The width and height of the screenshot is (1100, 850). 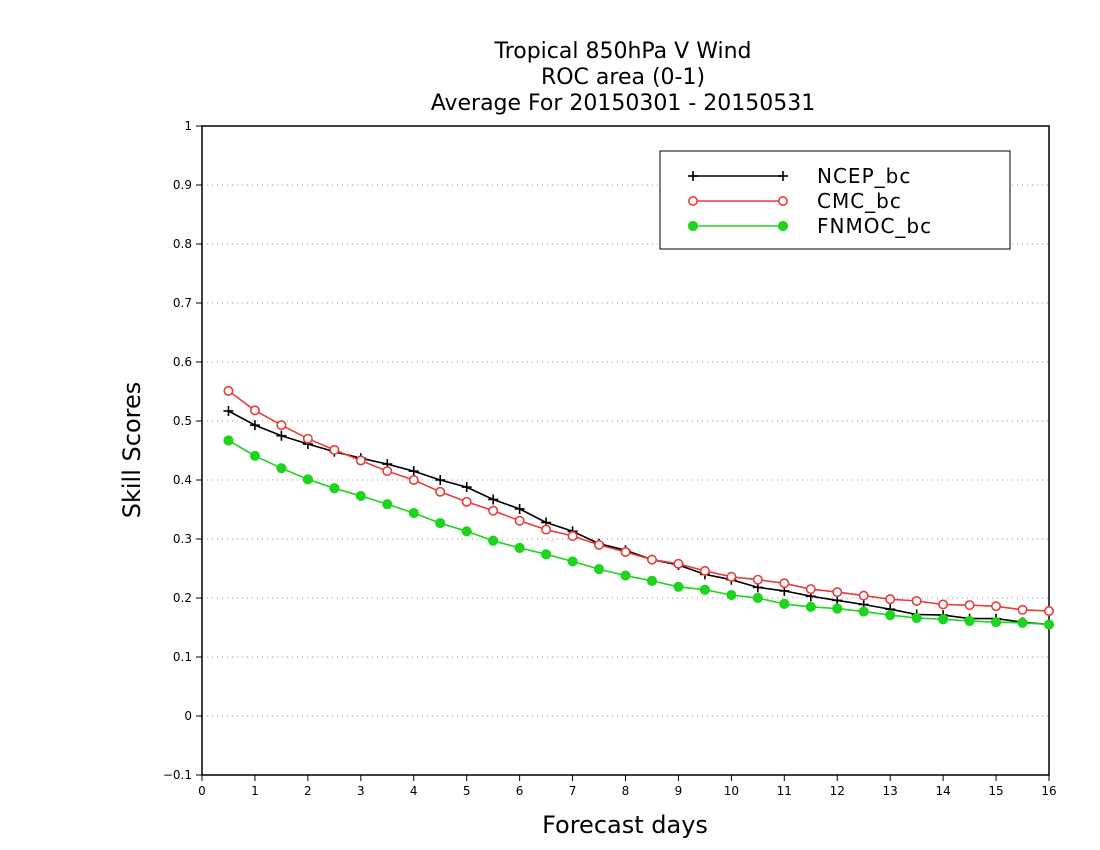 What do you see at coordinates (874, 226) in the screenshot?
I see `legend-label: FNMOC_bc` at bounding box center [874, 226].